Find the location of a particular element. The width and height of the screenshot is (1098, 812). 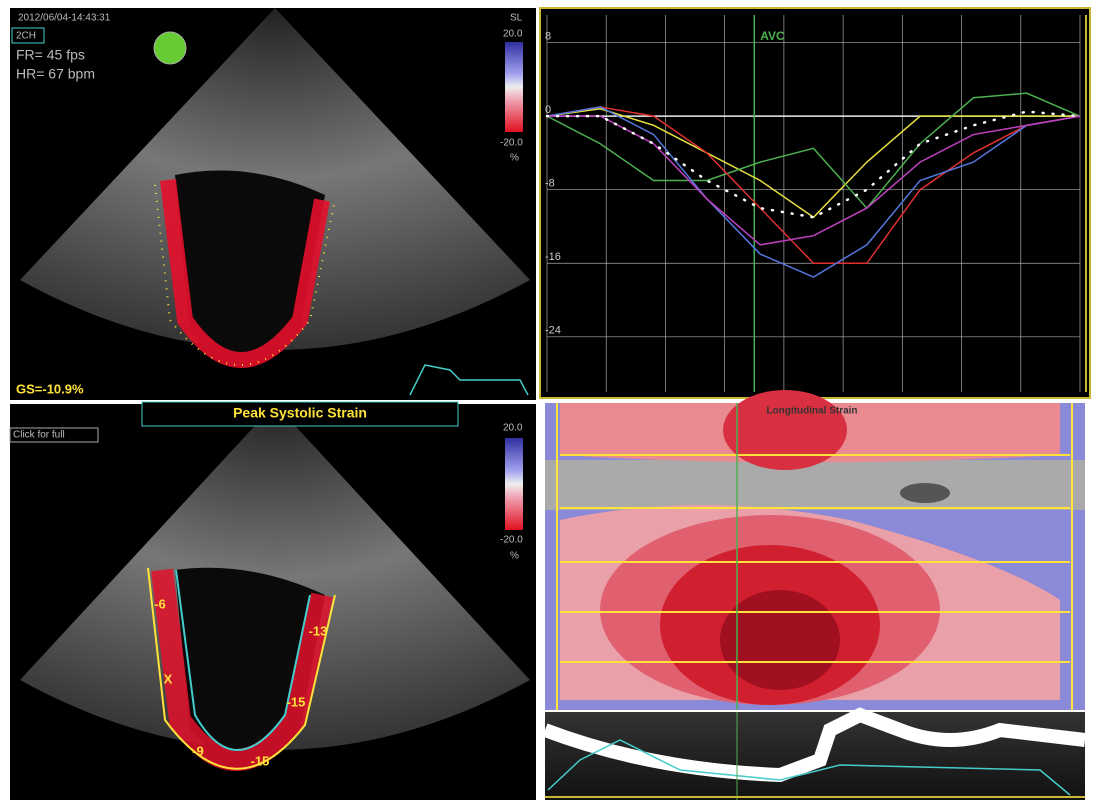

full-button is located at coordinates (54, 435).